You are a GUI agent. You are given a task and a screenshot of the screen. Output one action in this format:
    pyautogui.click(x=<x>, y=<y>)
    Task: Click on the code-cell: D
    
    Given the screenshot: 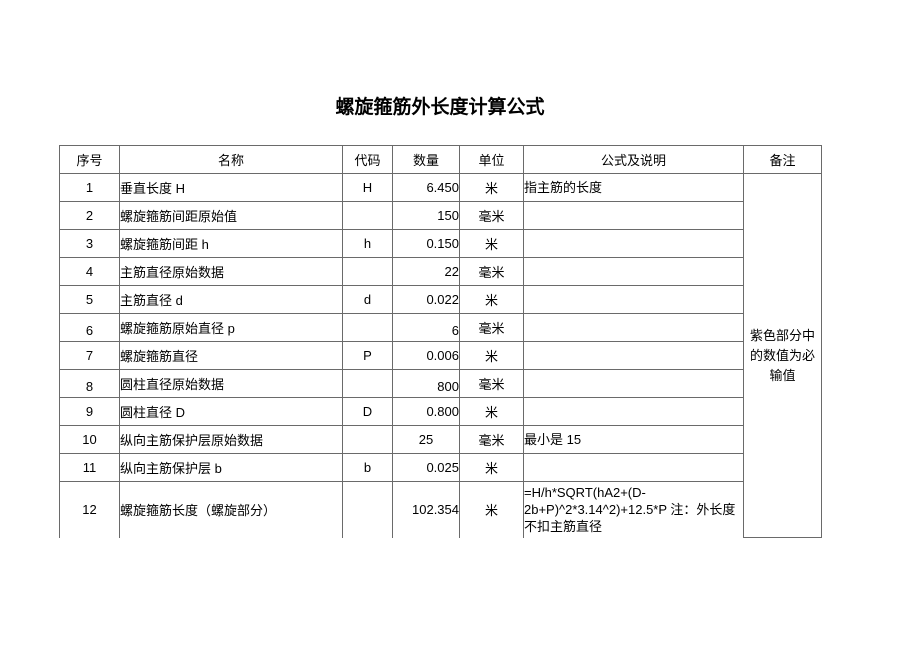 What is the action you would take?
    pyautogui.click(x=367, y=411)
    